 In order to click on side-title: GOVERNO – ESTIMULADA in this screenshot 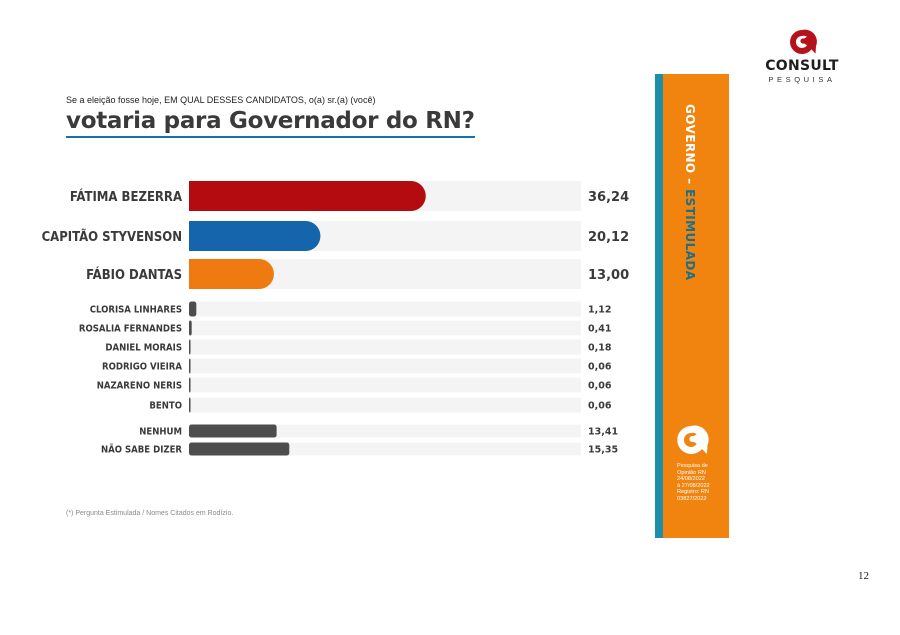, I will do `click(690, 192)`.